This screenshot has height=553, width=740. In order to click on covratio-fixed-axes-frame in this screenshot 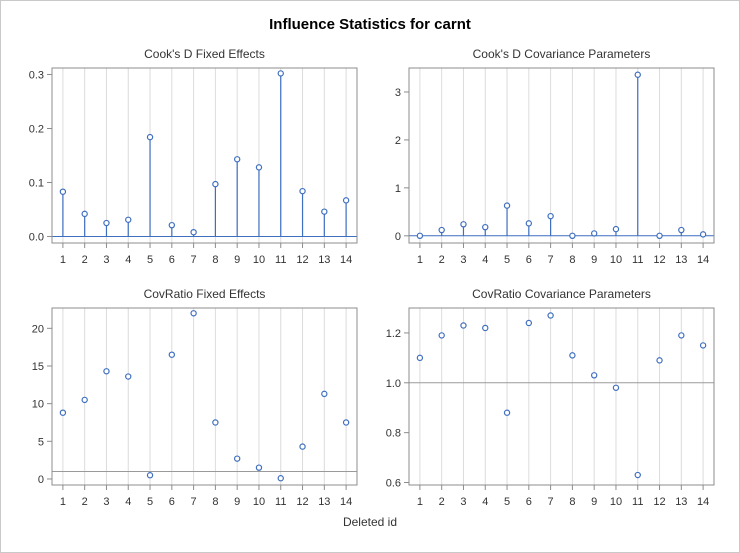, I will do `click(204, 396)`.